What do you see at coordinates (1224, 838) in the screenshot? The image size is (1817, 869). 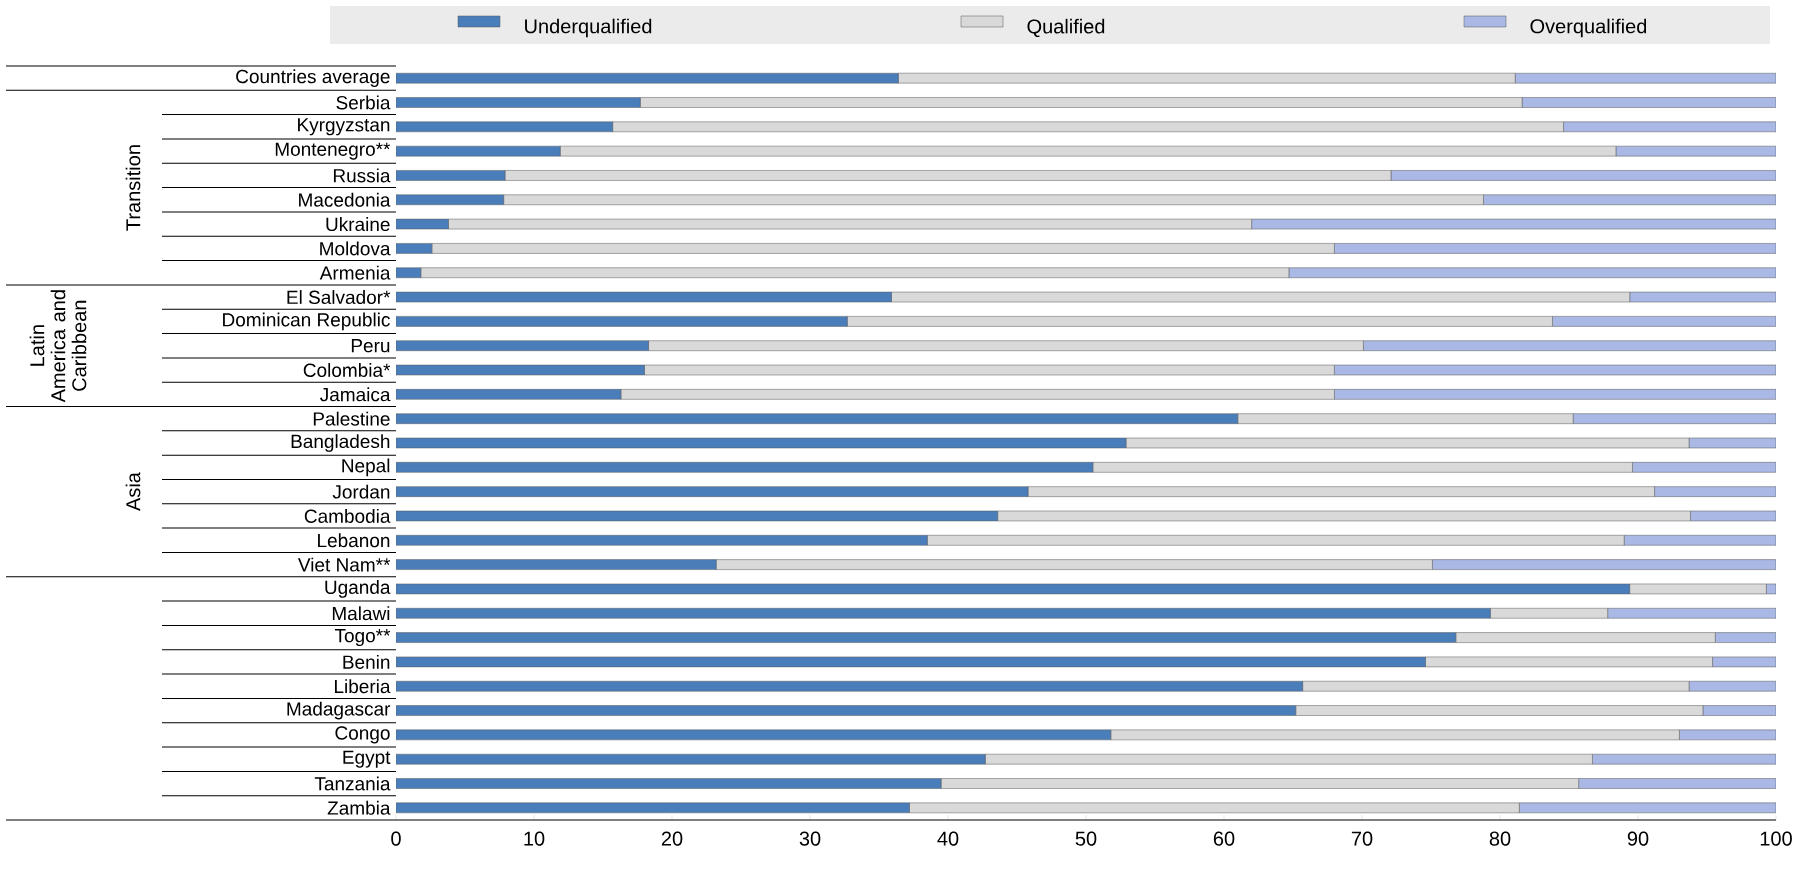 I see `x-tick-label: 60` at bounding box center [1224, 838].